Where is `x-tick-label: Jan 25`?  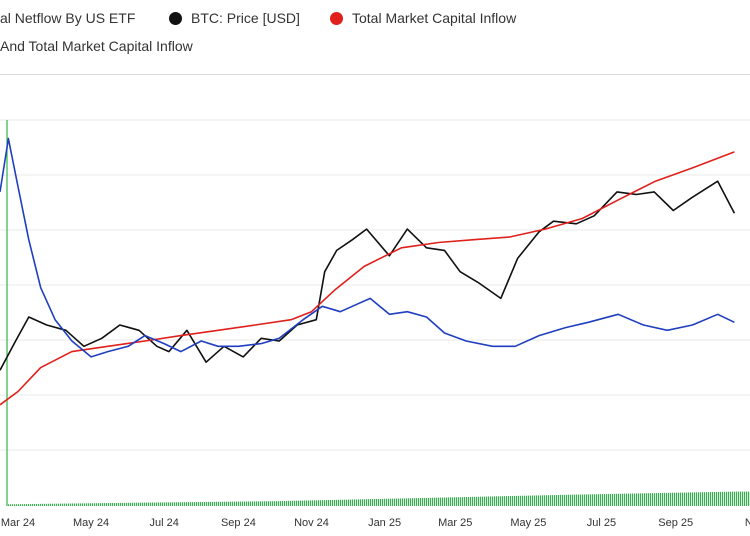
x-tick-label: Jan 25 is located at coordinates (384, 523).